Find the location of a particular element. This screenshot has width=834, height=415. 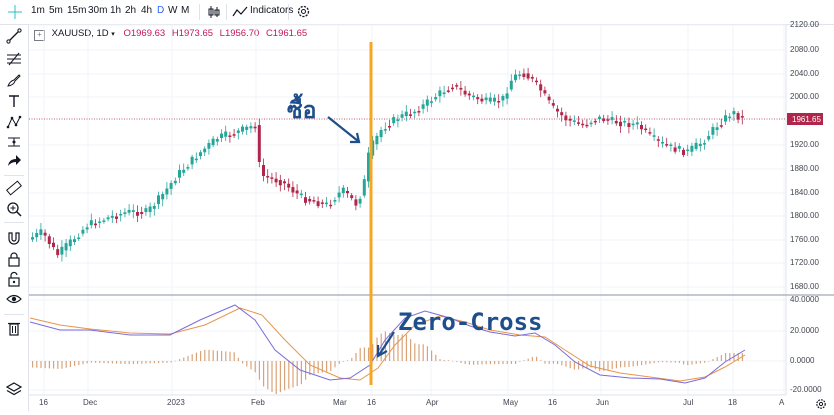

timeframe-1h: 1h is located at coordinates (116, 10).